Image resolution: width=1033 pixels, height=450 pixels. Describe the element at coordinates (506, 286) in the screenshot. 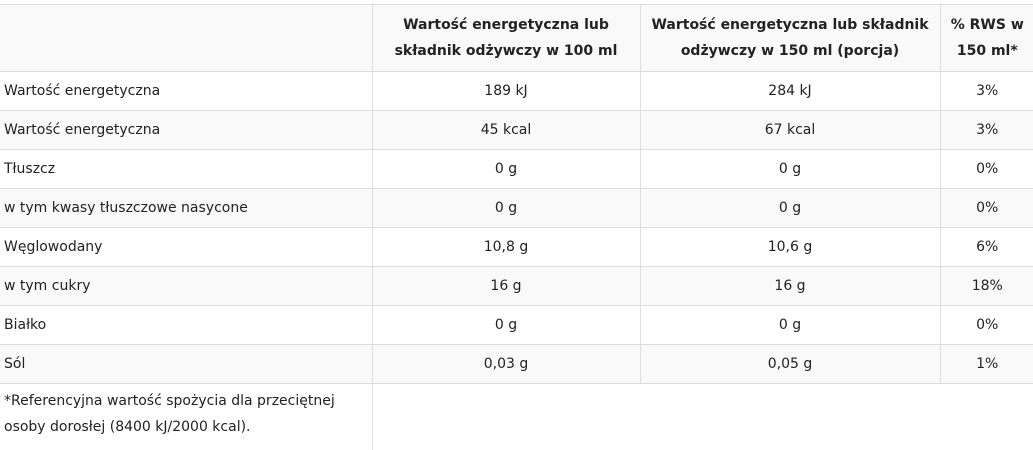

I see `value-per-100ml: 16 g` at that location.